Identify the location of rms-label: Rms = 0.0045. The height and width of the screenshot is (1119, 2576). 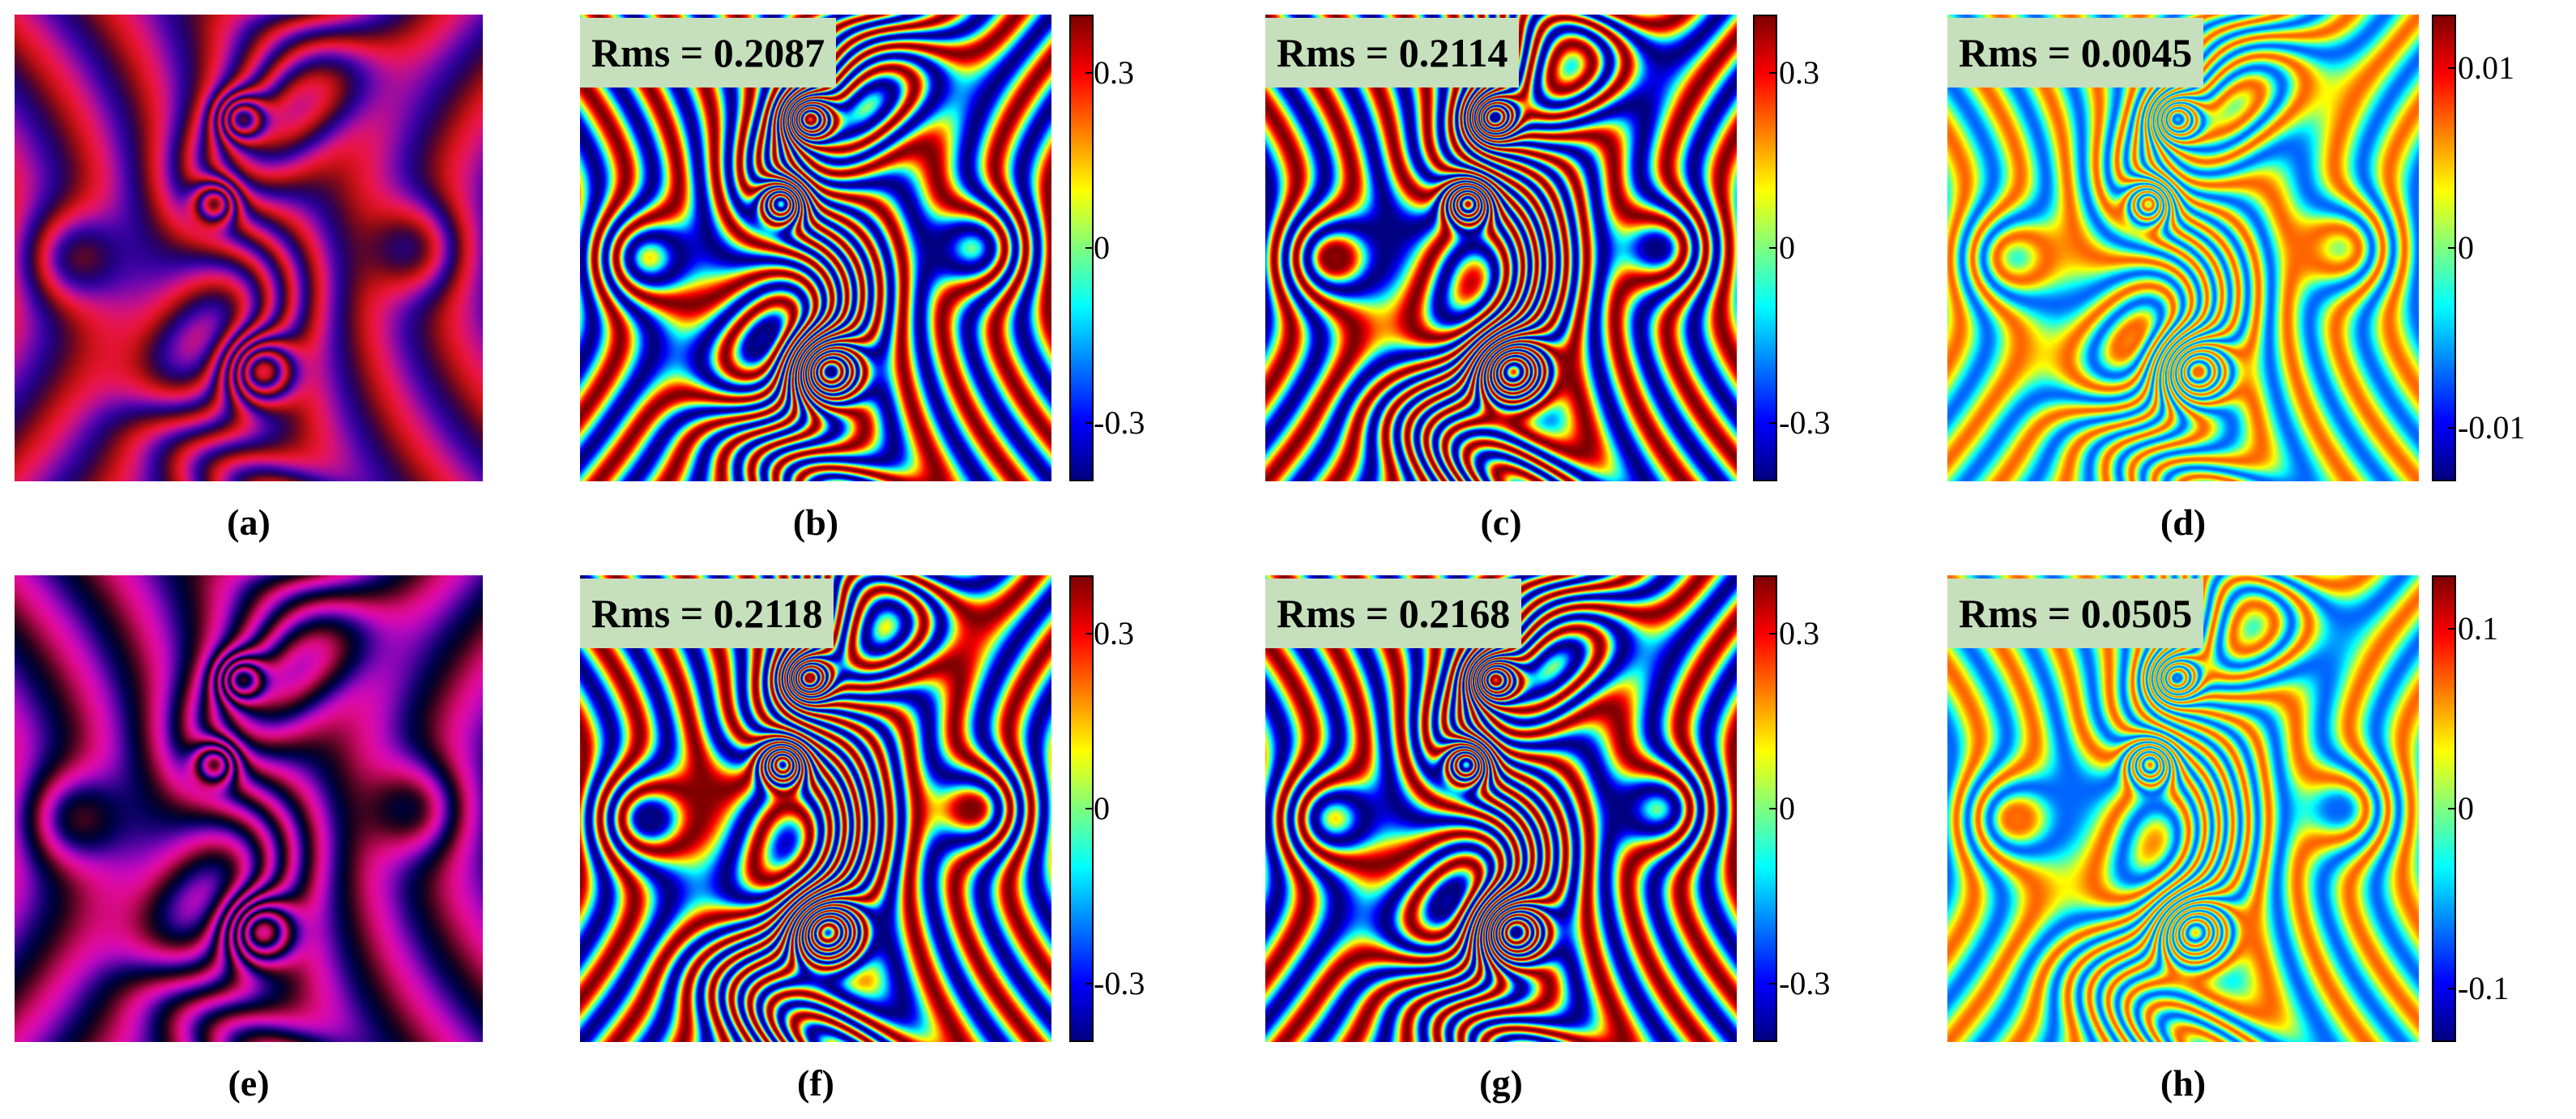
(2076, 53).